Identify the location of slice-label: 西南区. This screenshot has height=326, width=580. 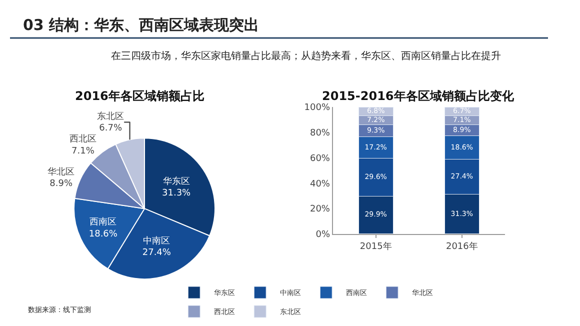
(103, 222).